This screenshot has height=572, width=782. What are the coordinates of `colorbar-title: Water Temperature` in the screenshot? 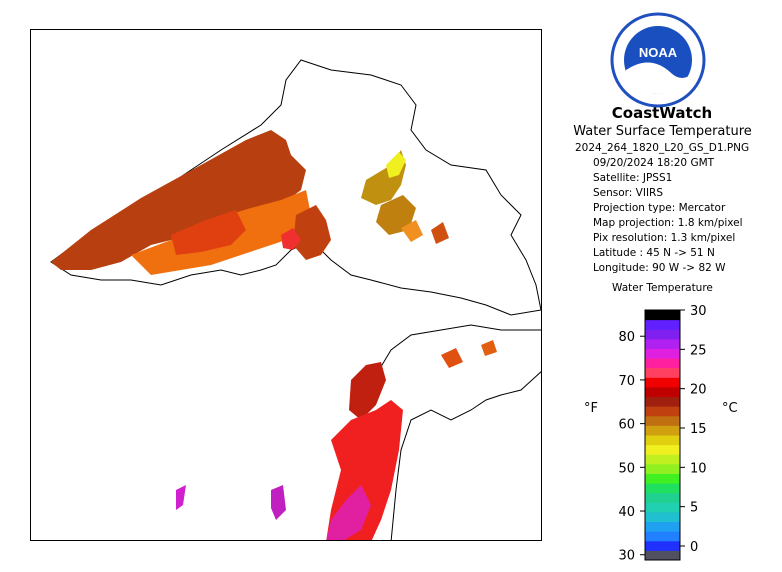 It's located at (662, 288).